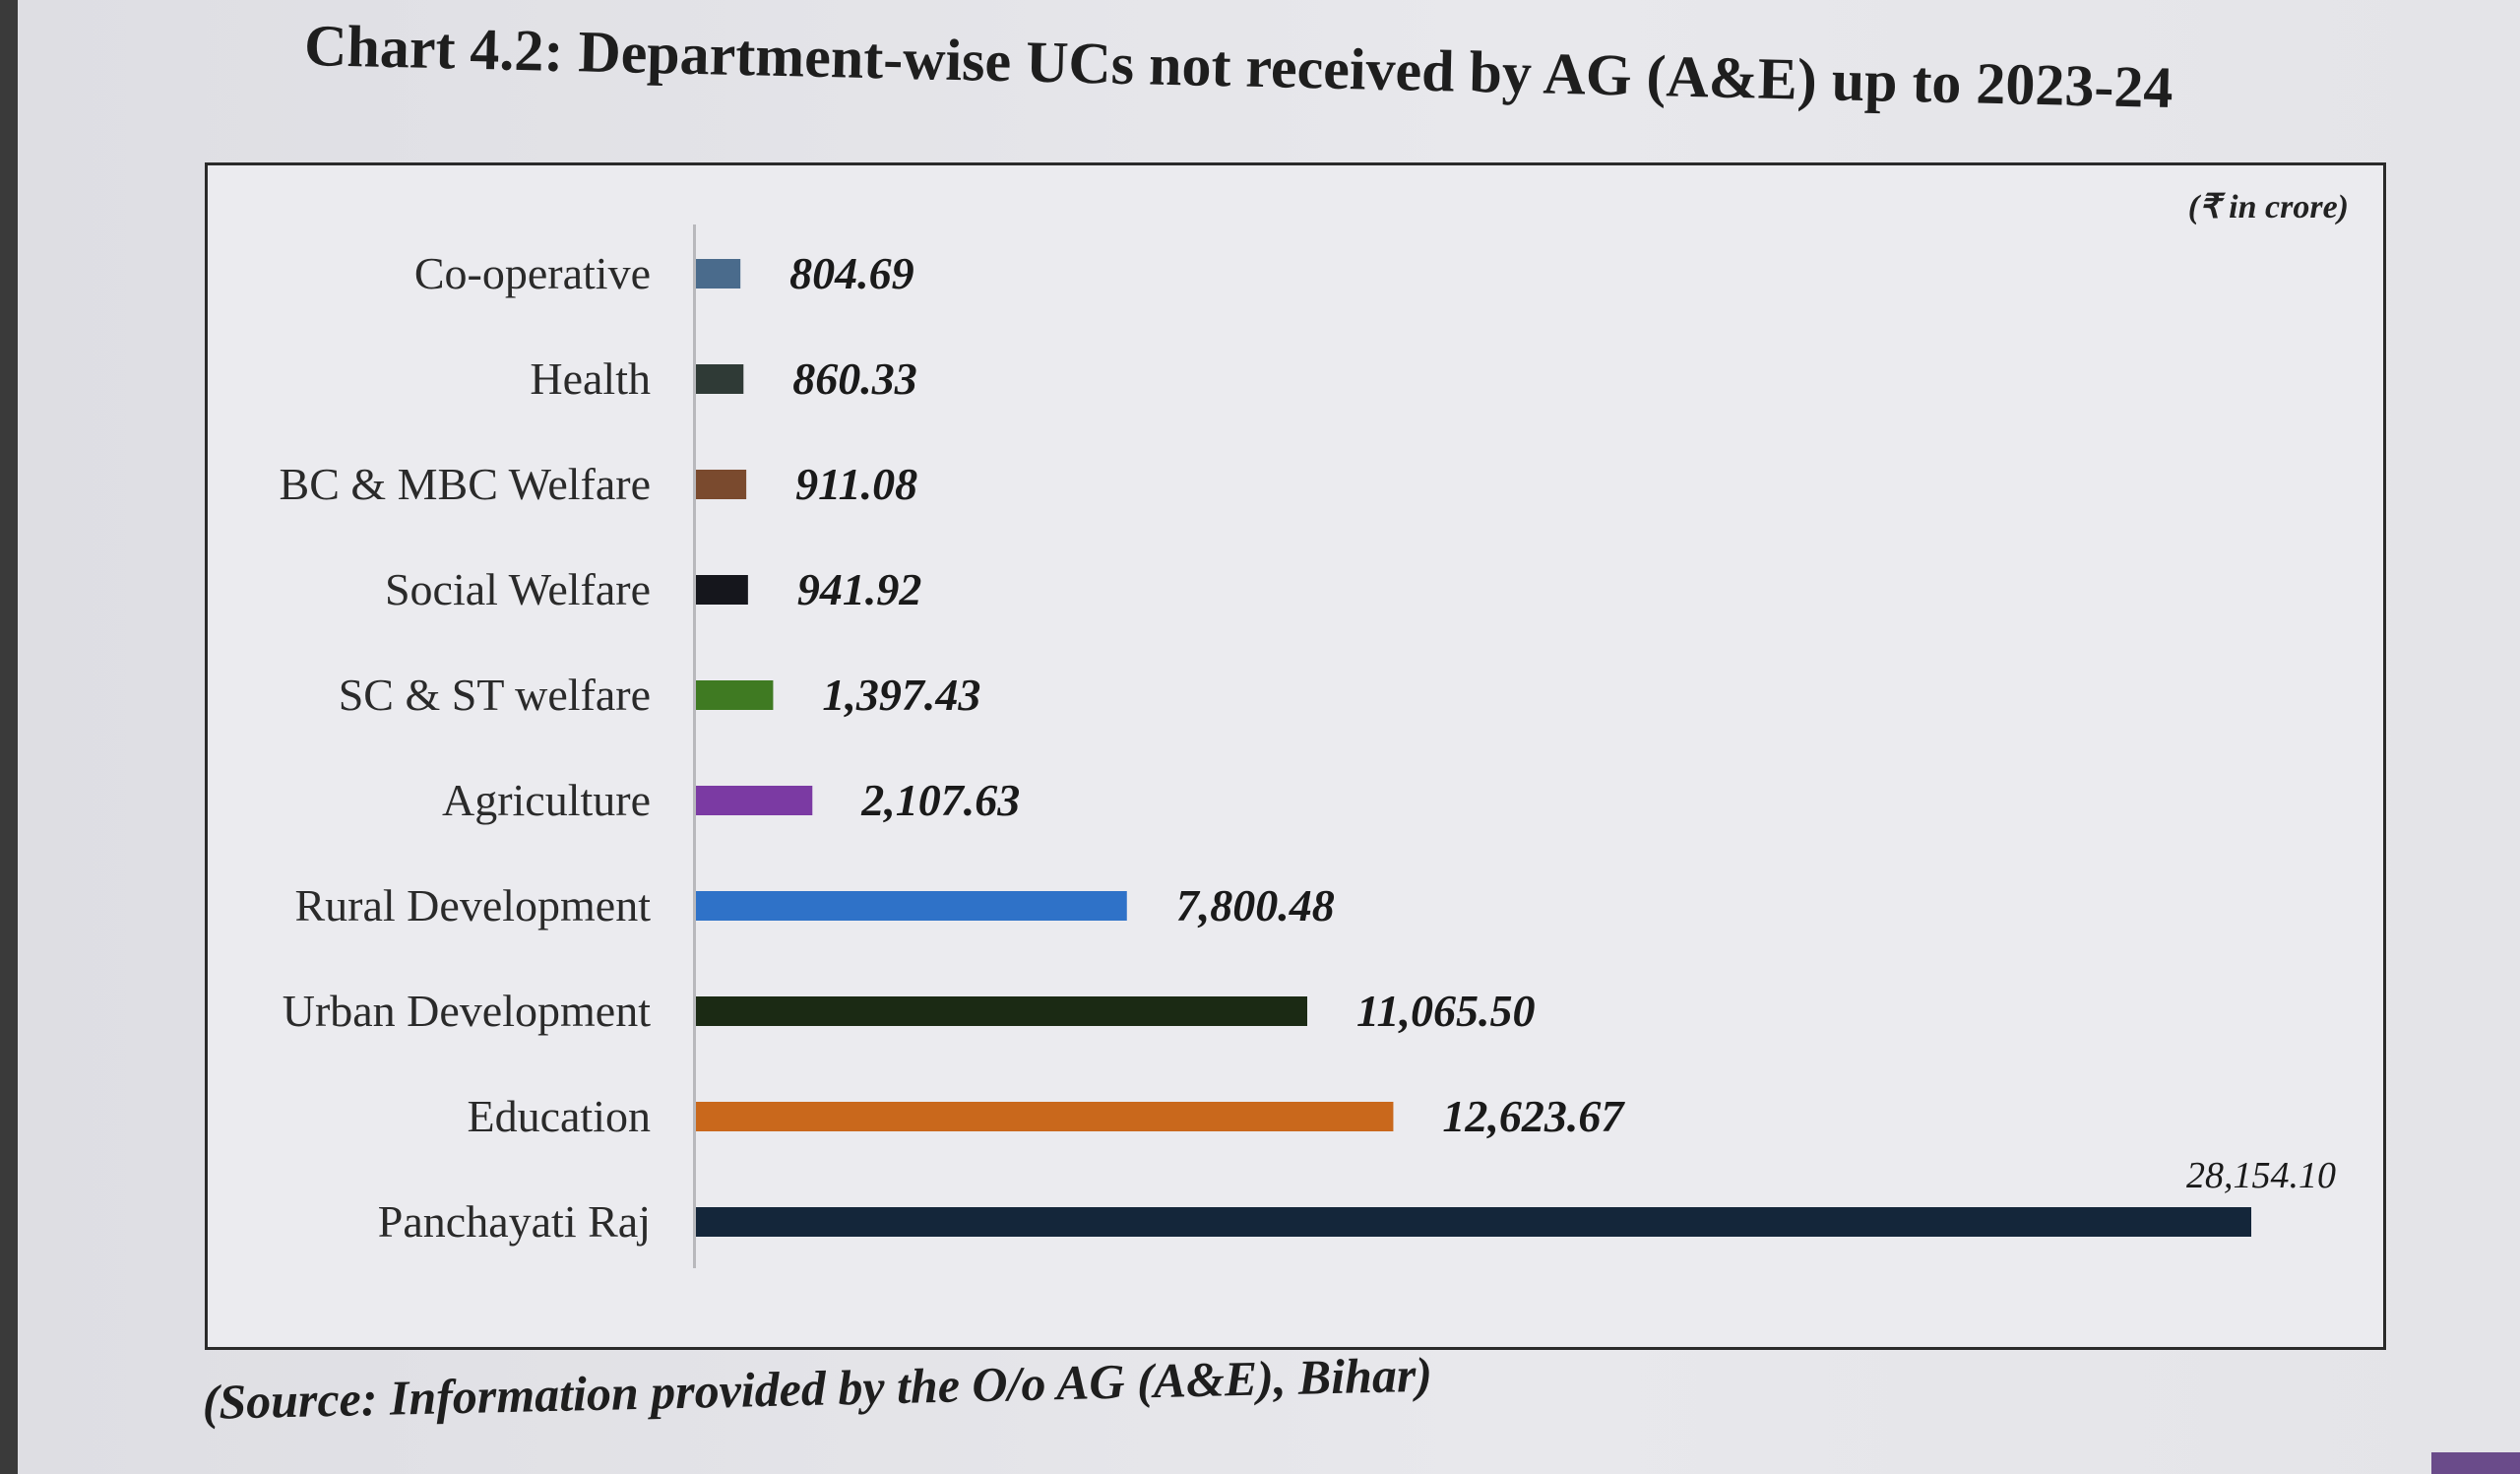  What do you see at coordinates (859, 589) in the screenshot?
I see `data-label: 941.92` at bounding box center [859, 589].